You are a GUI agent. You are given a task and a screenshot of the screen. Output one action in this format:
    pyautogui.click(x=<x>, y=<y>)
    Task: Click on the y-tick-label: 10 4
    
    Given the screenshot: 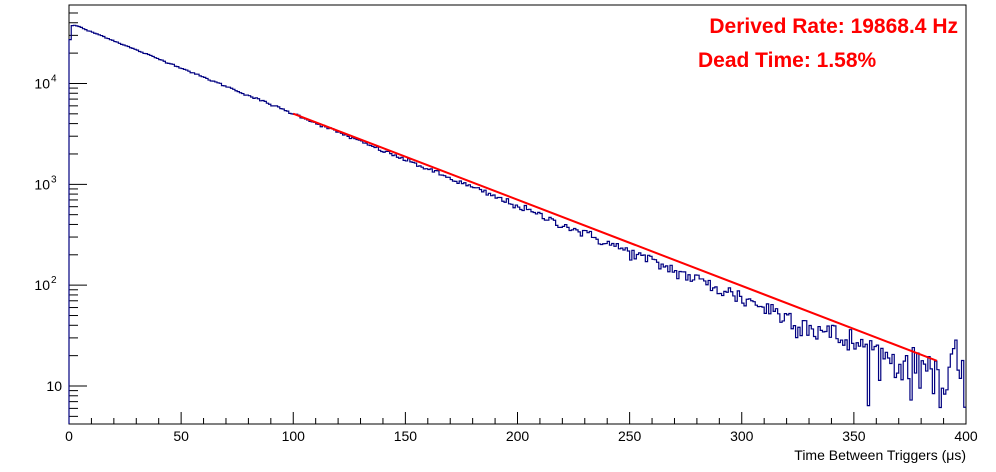 What is the action you would take?
    pyautogui.click(x=45, y=82)
    